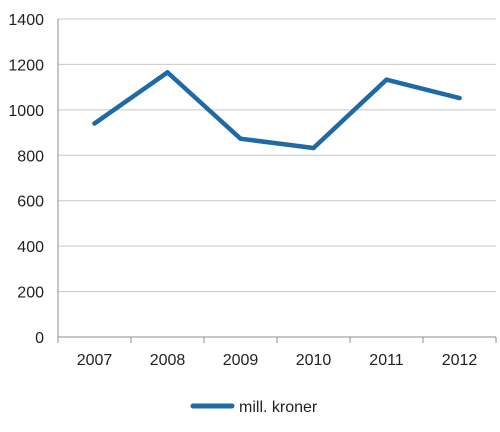 The image size is (500, 432). What do you see at coordinates (26, 179) in the screenshot?
I see `y-tick-labels: 0 200 400 600 800 1000 1200 1400` at bounding box center [26, 179].